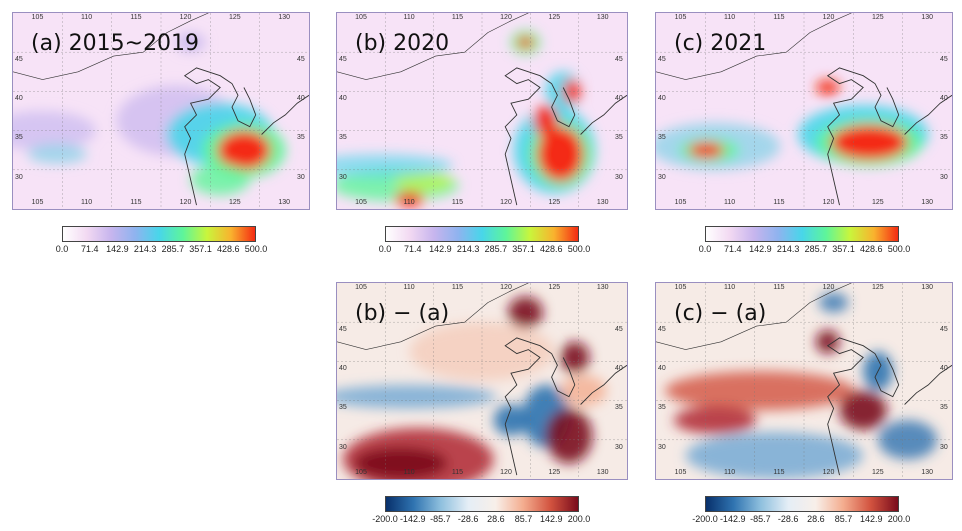 The width and height of the screenshot is (962, 531). What do you see at coordinates (720, 43) in the screenshot?
I see `panel-title: (c) 2021` at bounding box center [720, 43].